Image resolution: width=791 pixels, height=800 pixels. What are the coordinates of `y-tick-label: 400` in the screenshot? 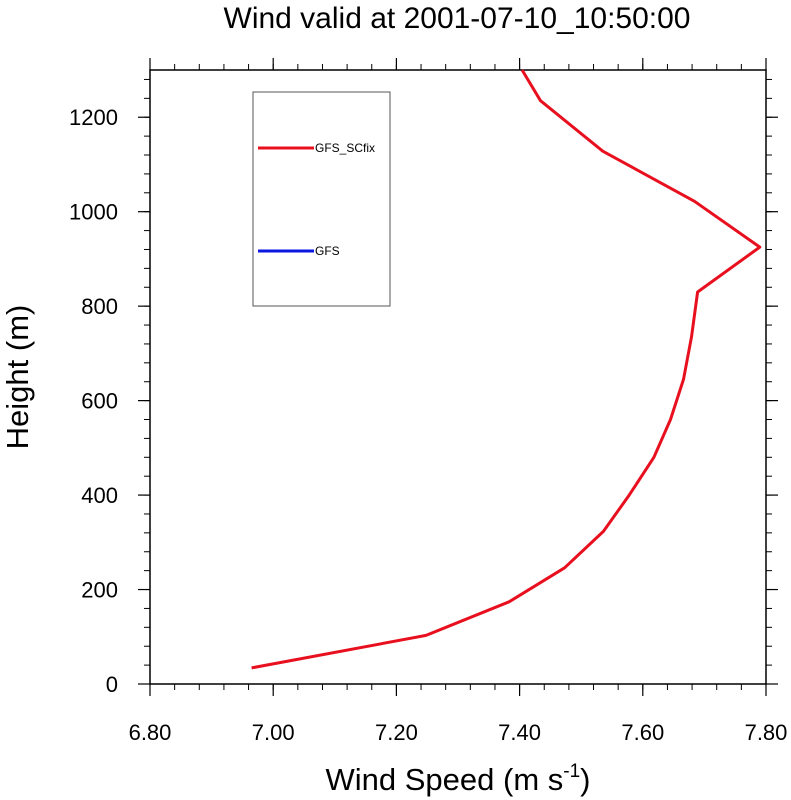 It's located at (99, 495).